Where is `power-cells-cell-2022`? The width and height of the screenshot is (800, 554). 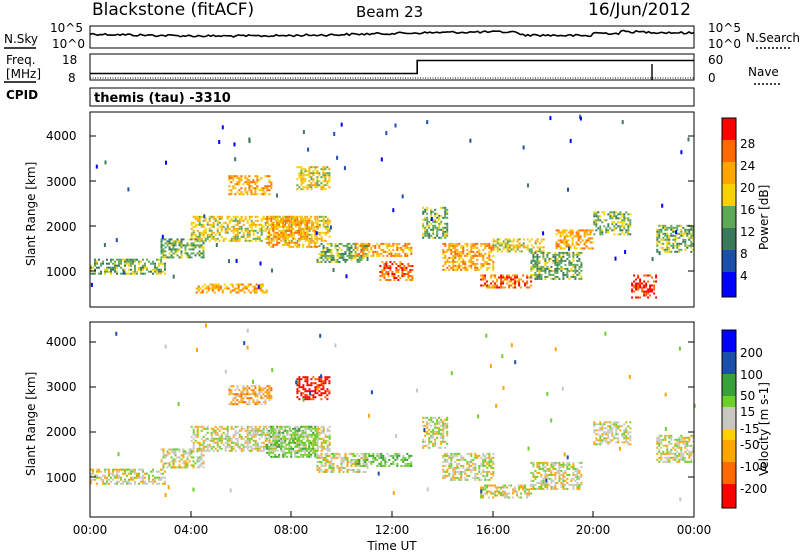 power-cells-cell-2022 is located at coordinates (481, 279).